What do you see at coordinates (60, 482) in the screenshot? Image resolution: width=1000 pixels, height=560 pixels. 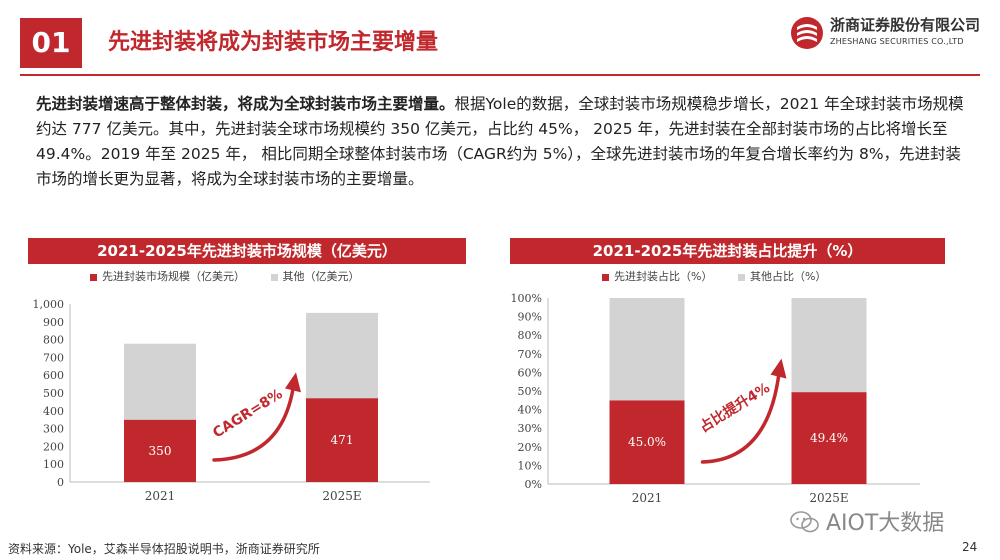 I see `y-tick-label: 0` at bounding box center [60, 482].